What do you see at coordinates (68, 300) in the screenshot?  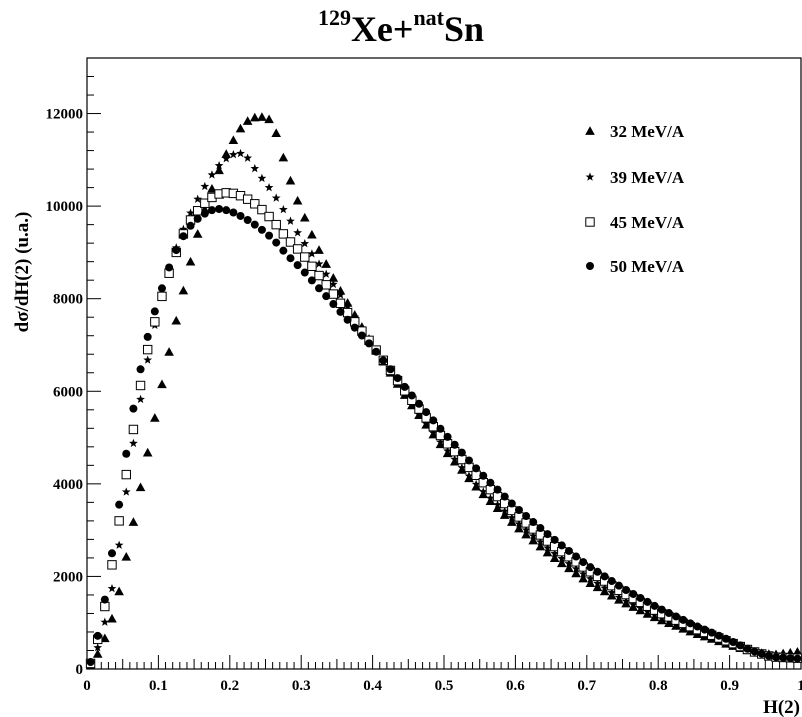 I see `y-tick-label: 8000` at bounding box center [68, 300].